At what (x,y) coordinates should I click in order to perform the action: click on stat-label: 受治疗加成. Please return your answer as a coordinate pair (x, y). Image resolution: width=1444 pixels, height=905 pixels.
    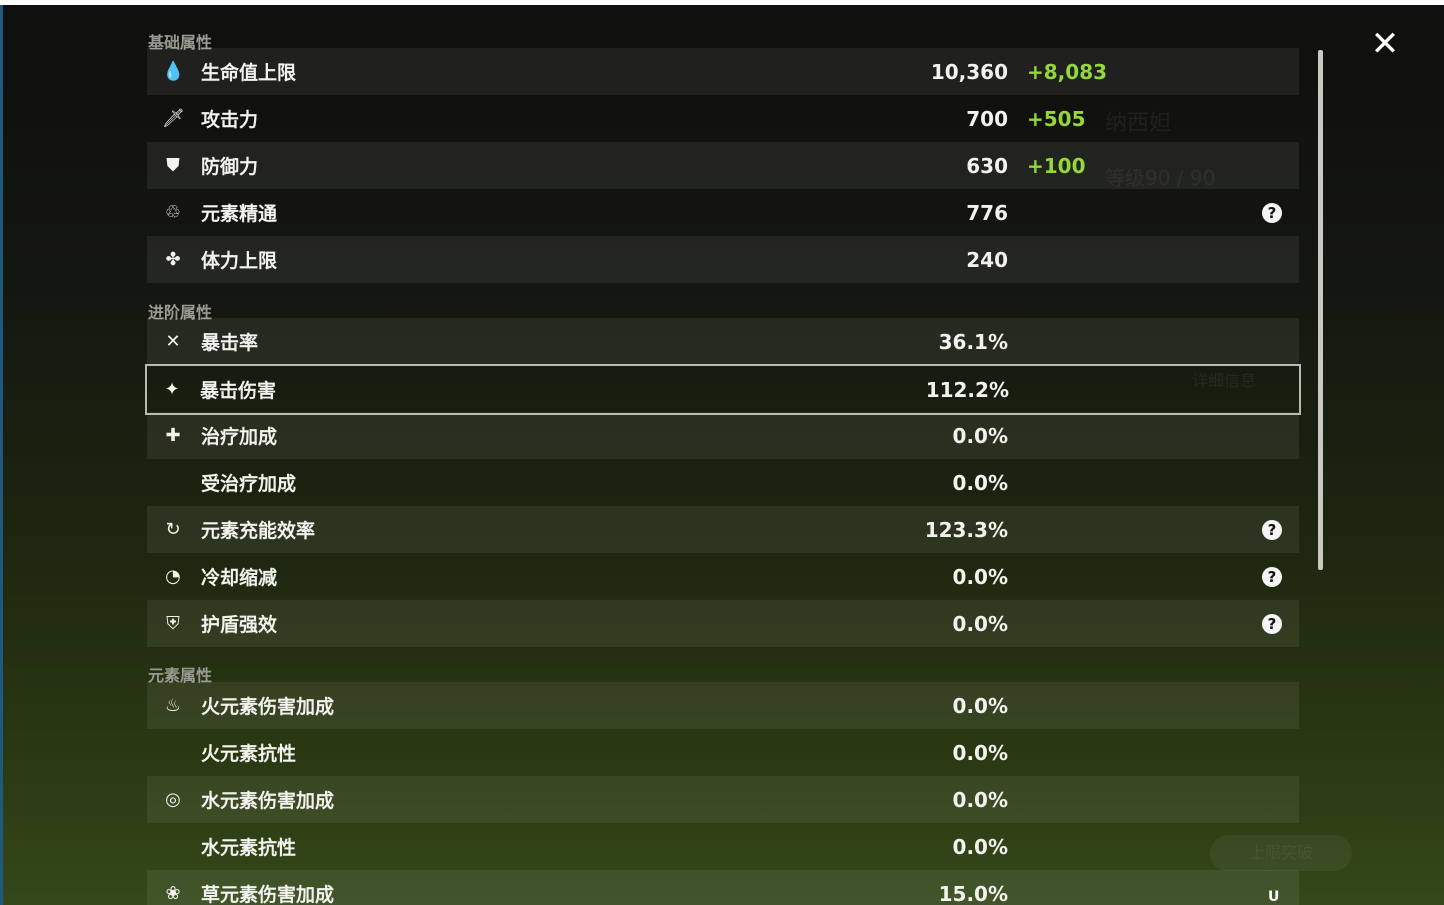
    Looking at the image, I should click on (249, 484).